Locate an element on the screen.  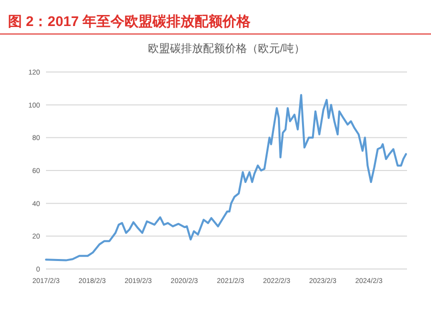
chart-title: 图 2：2017 年至今欧盟碳排放配额价格 is located at coordinates (130, 21).